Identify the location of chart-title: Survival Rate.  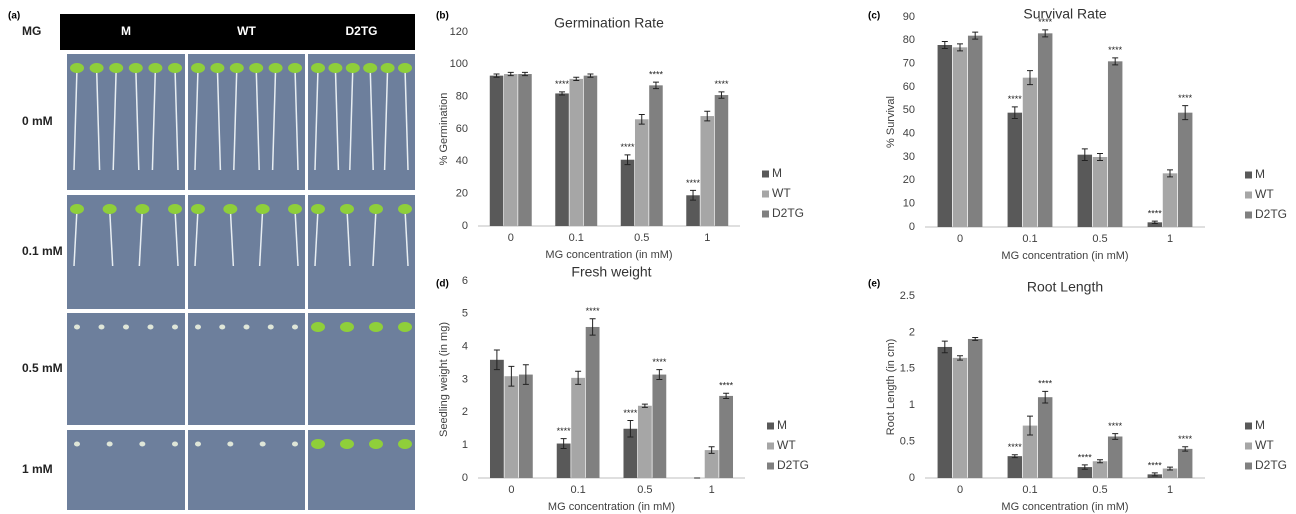
(1064, 14).